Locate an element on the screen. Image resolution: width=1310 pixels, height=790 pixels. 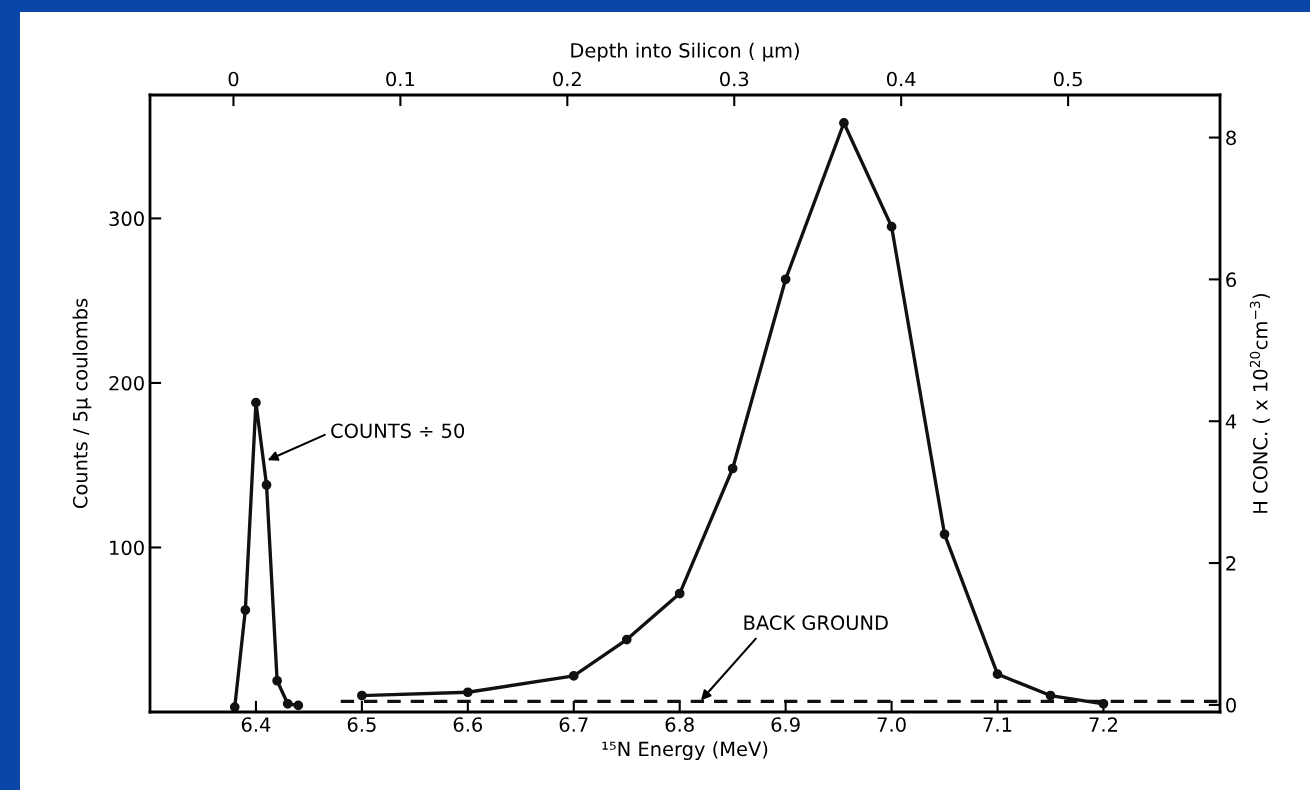
x2-tick-label: 0.2 is located at coordinates (567, 79).